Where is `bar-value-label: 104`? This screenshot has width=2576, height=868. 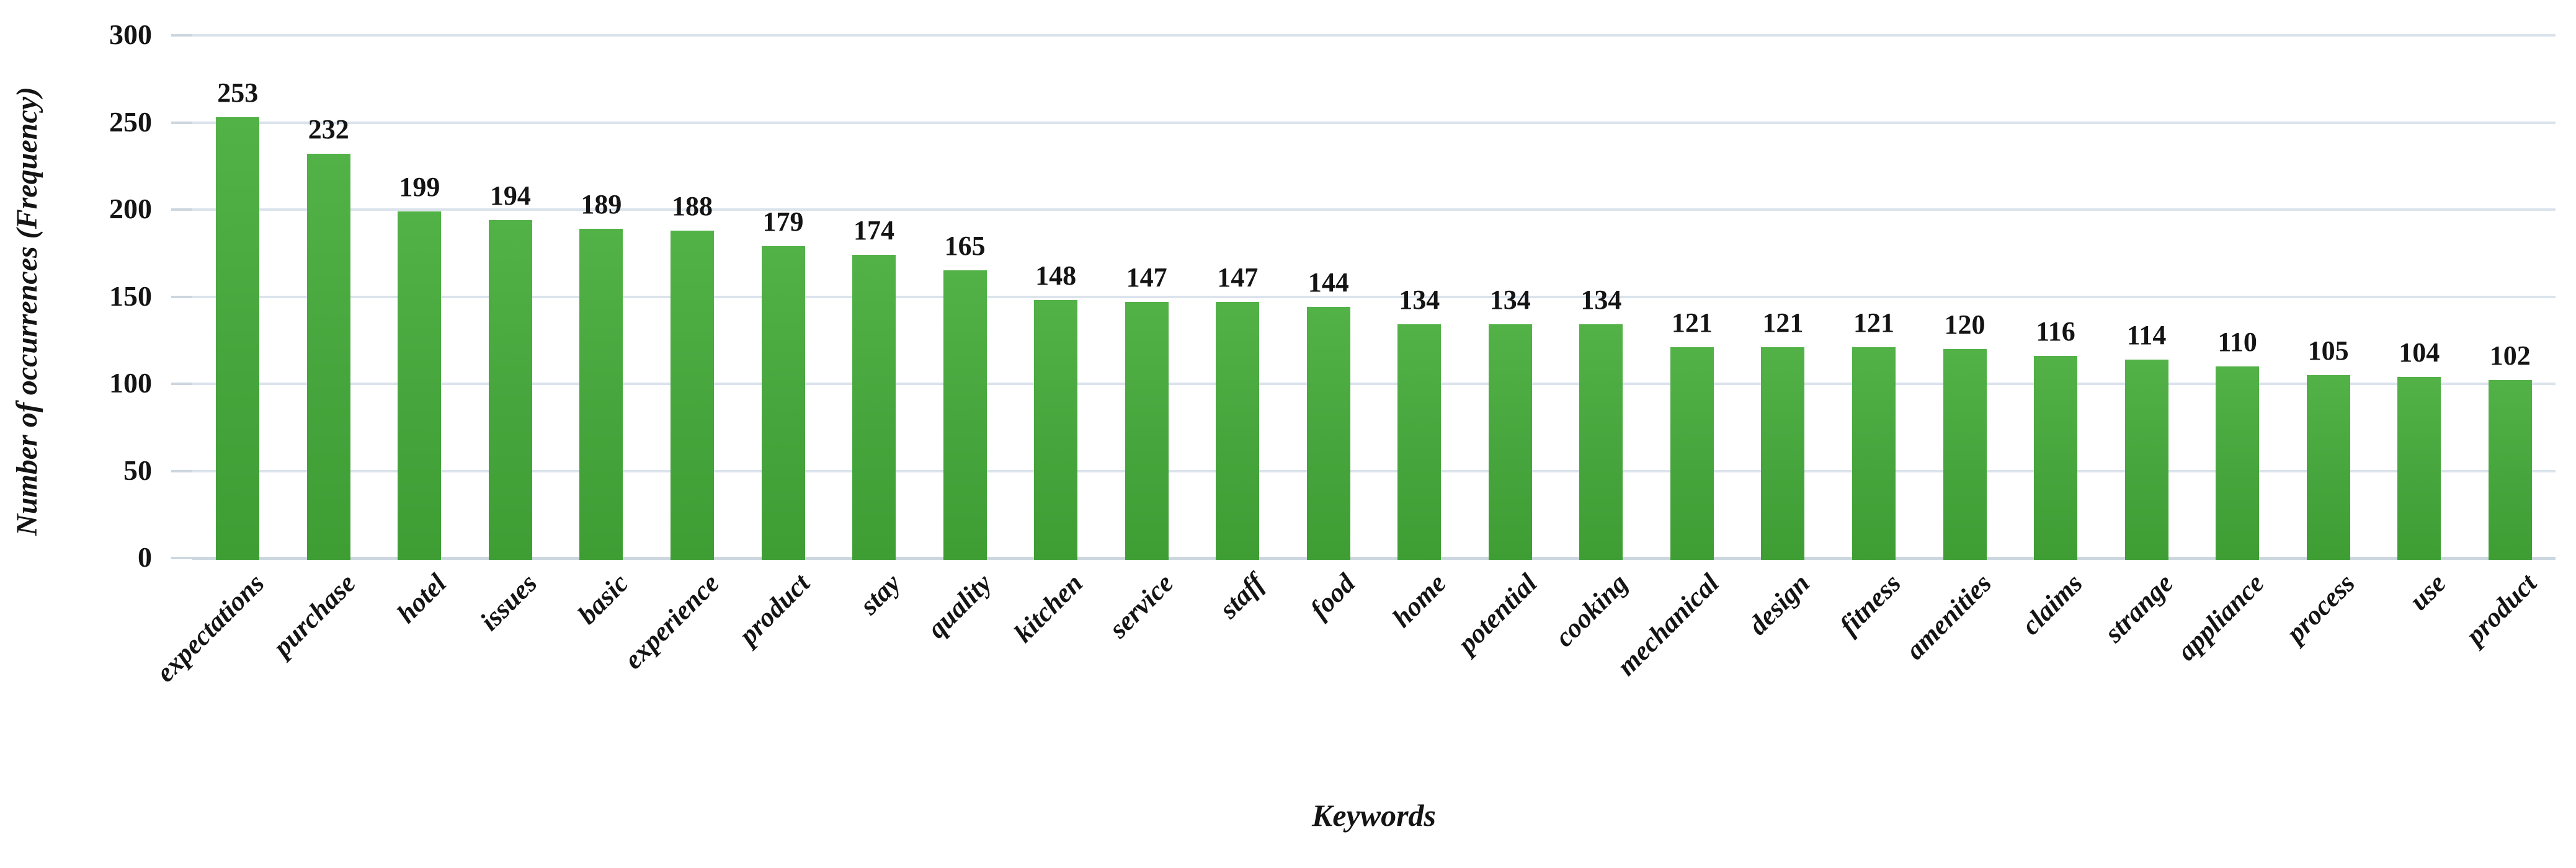
bar-value-label: 104 is located at coordinates (2420, 352).